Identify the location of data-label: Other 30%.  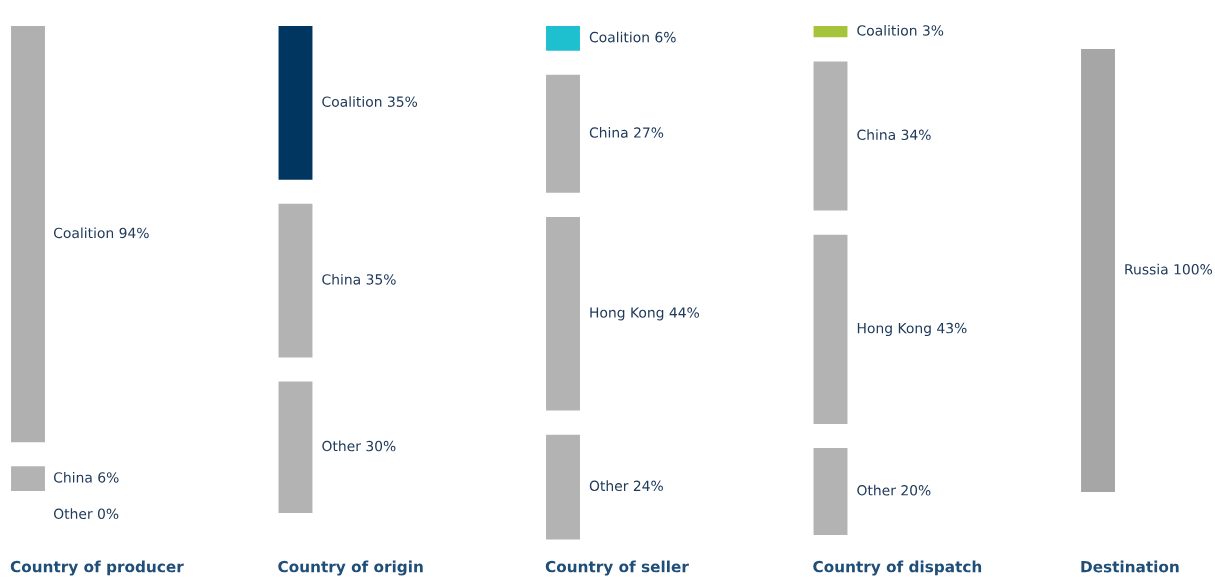
(359, 446).